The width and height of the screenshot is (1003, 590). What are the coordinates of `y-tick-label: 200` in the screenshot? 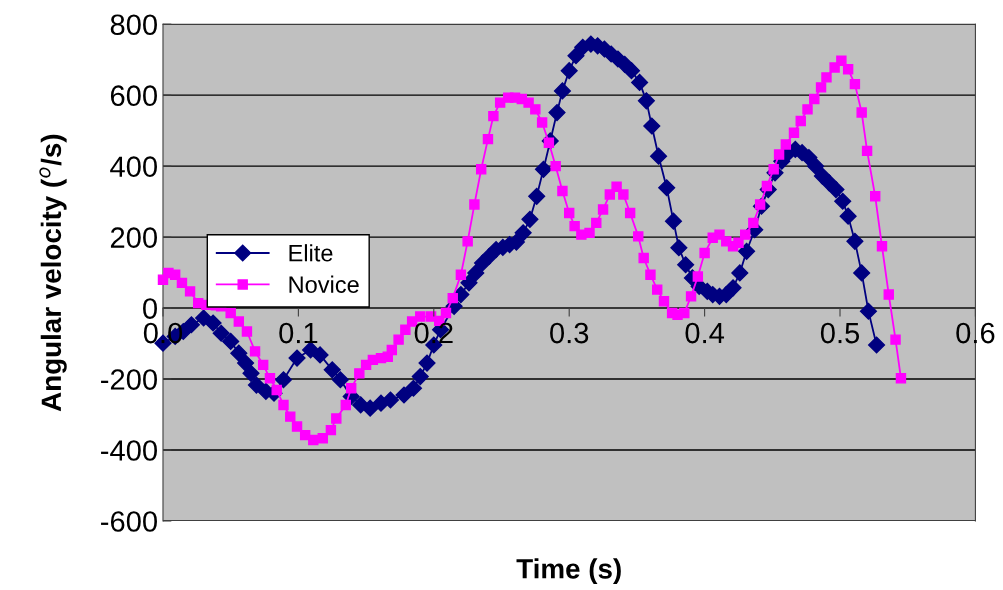 It's located at (133, 237).